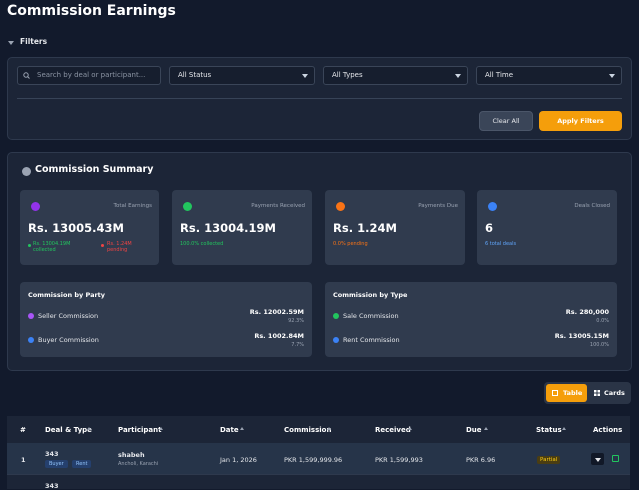 The height and width of the screenshot is (490, 639). Describe the element at coordinates (592, 206) in the screenshot. I see `card-label: Deals Closed` at that location.